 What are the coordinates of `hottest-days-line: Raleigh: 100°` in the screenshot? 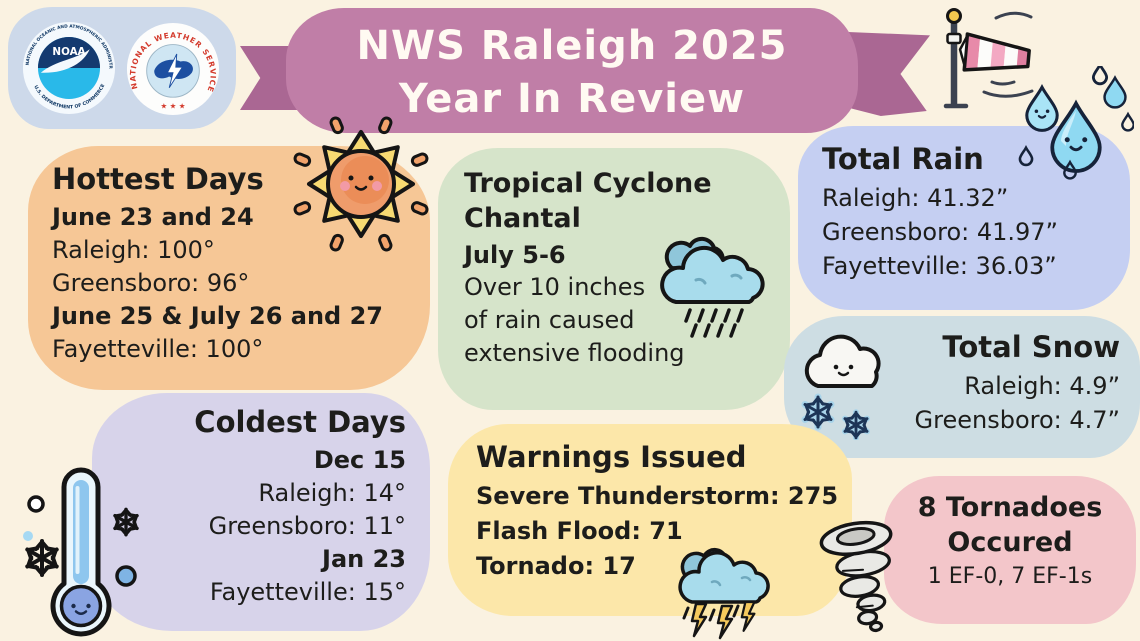 It's located at (133, 250).